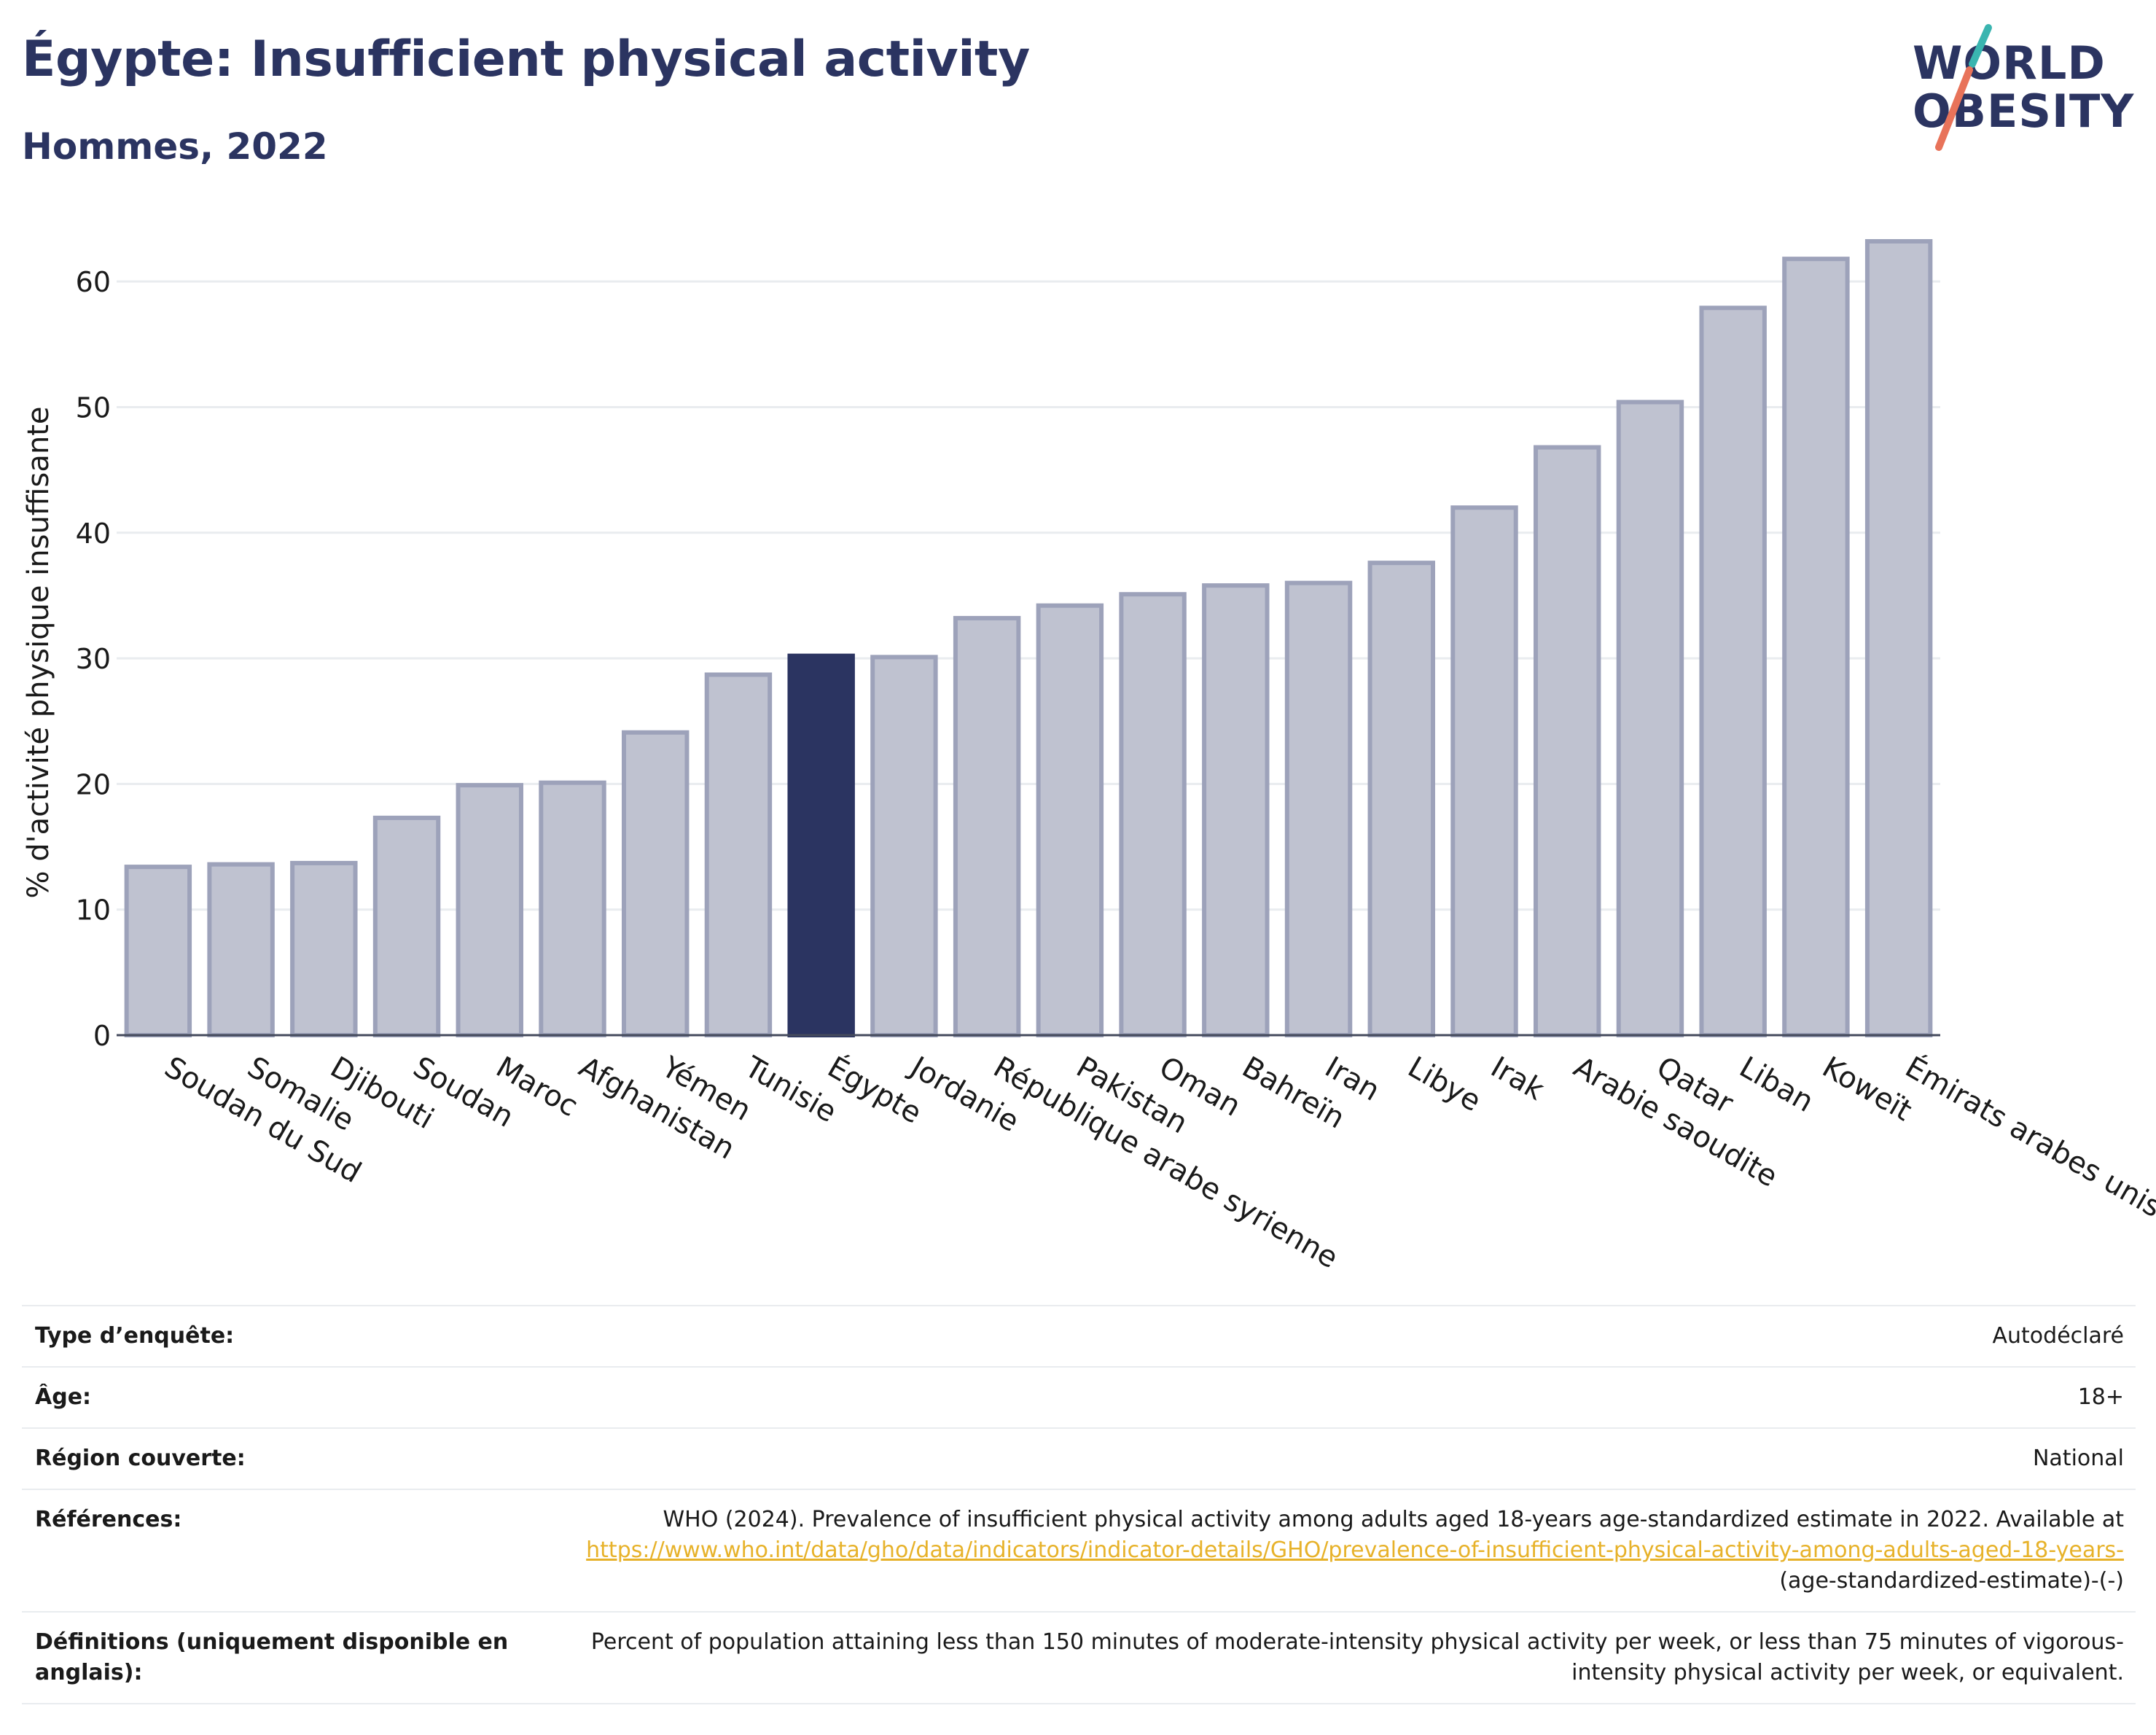  What do you see at coordinates (94, 784) in the screenshot?
I see `y-tick-label: 20` at bounding box center [94, 784].